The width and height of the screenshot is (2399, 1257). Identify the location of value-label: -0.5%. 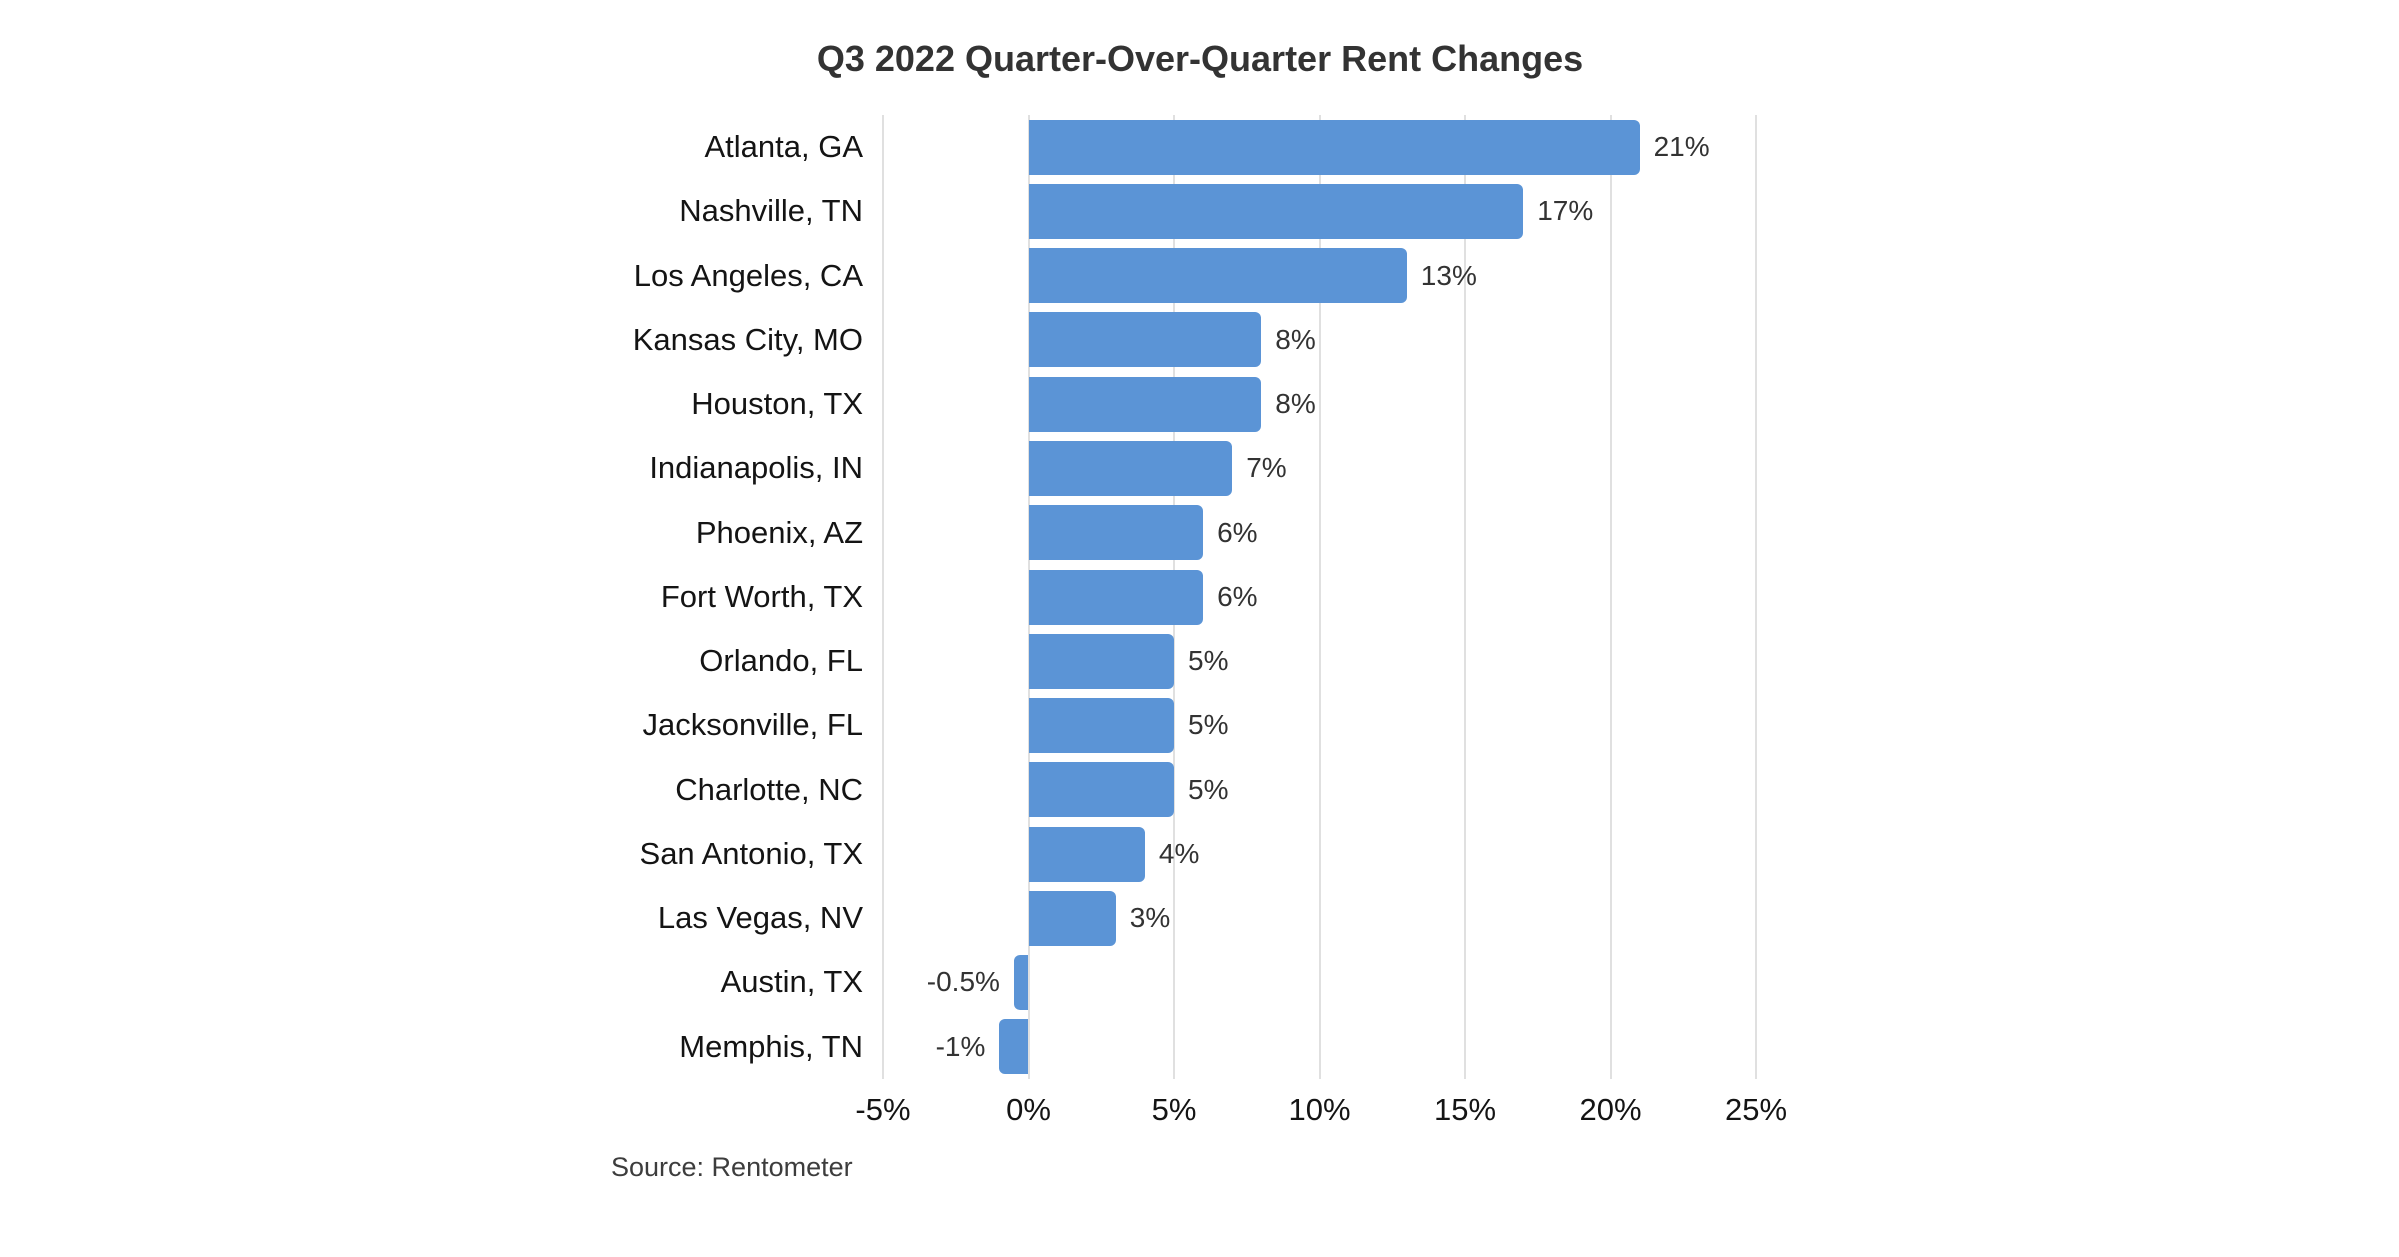
(963, 982).